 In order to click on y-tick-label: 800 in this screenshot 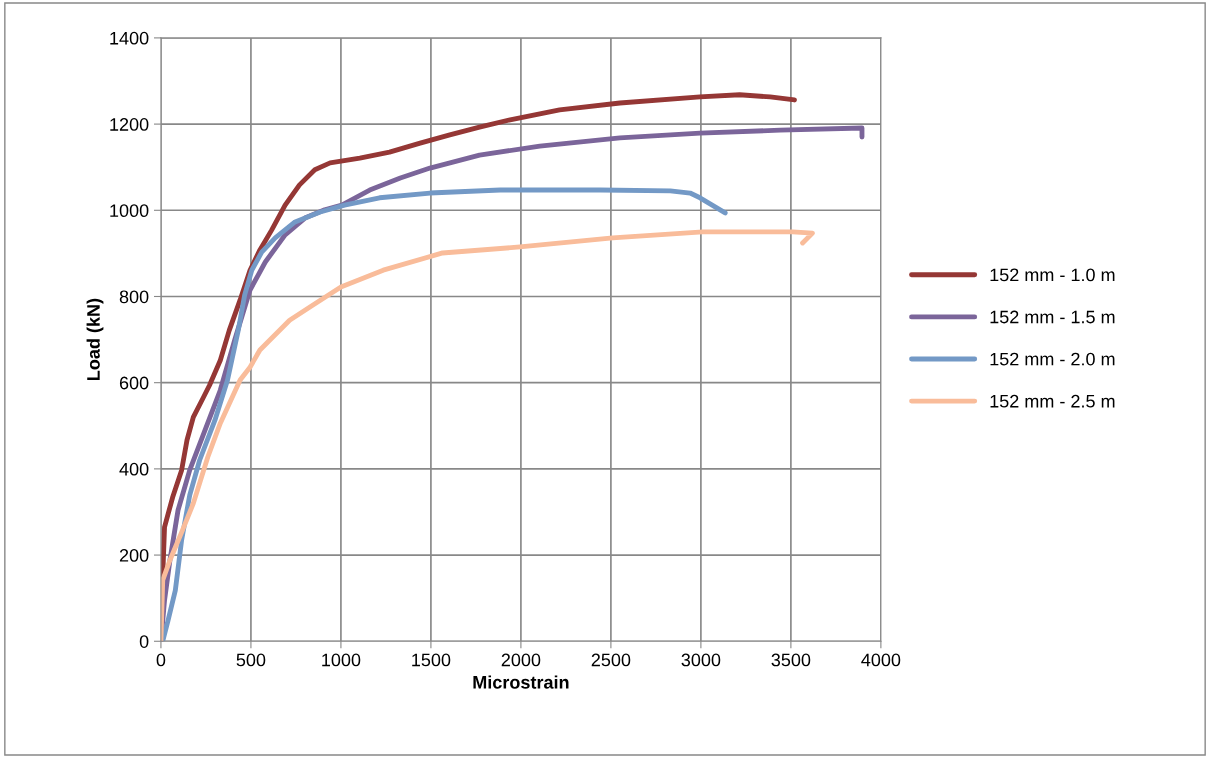, I will do `click(134, 297)`.